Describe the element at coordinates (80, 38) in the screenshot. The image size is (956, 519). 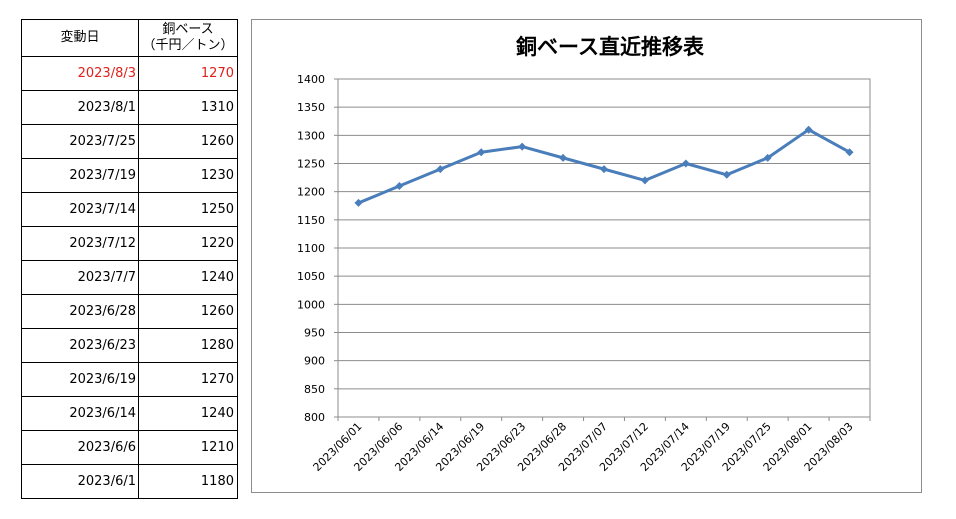
I see `header-date: 変動日` at that location.